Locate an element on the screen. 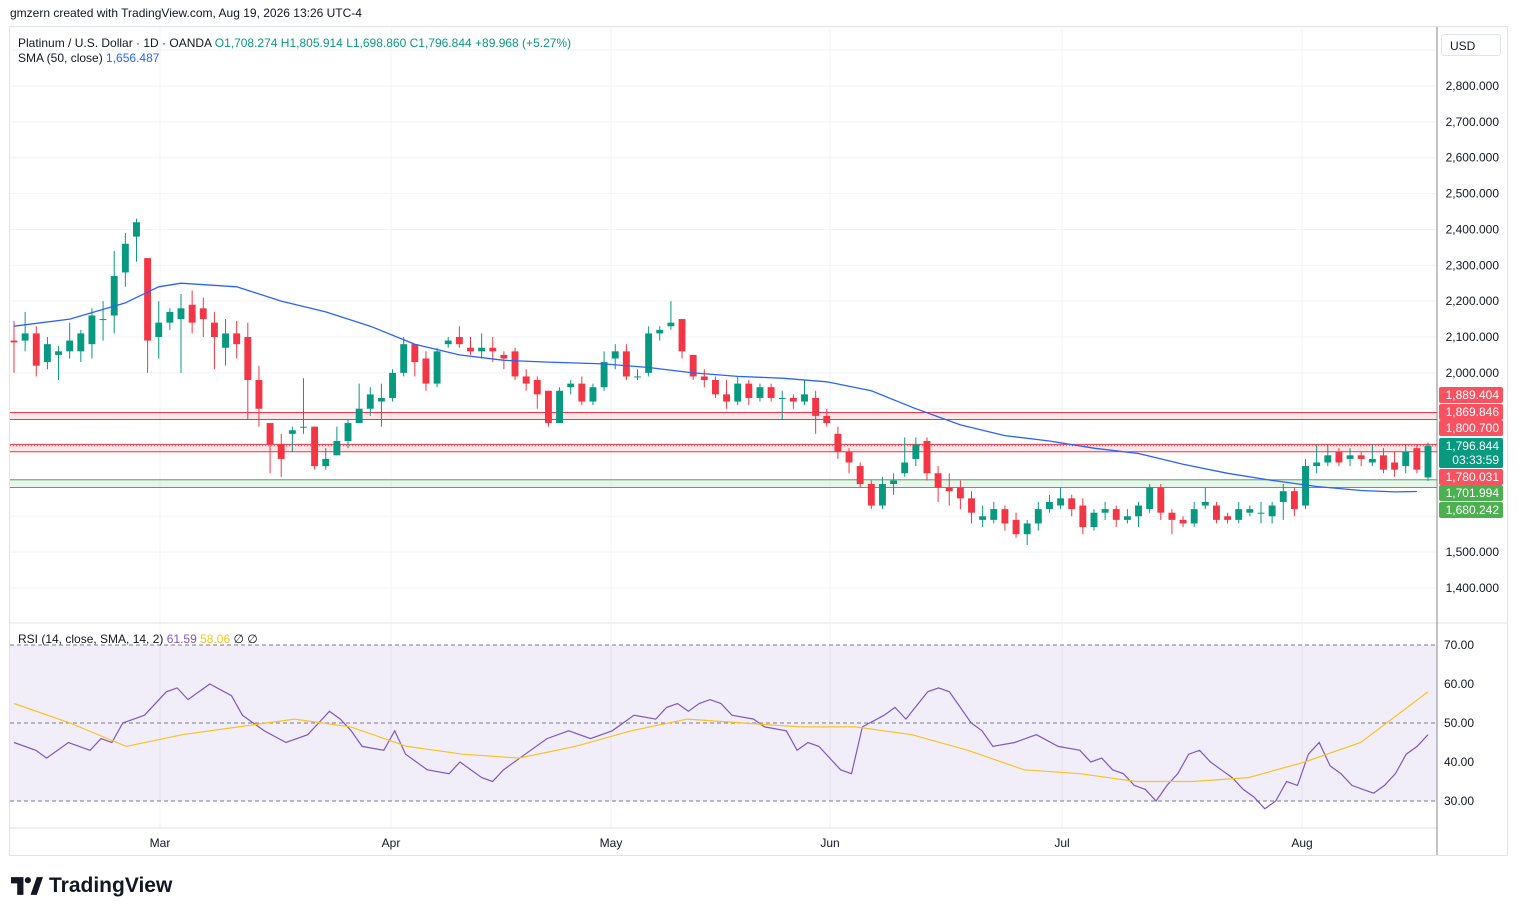 This screenshot has width=1519, height=917. price-label-text: 1,680.242 is located at coordinates (1473, 510).